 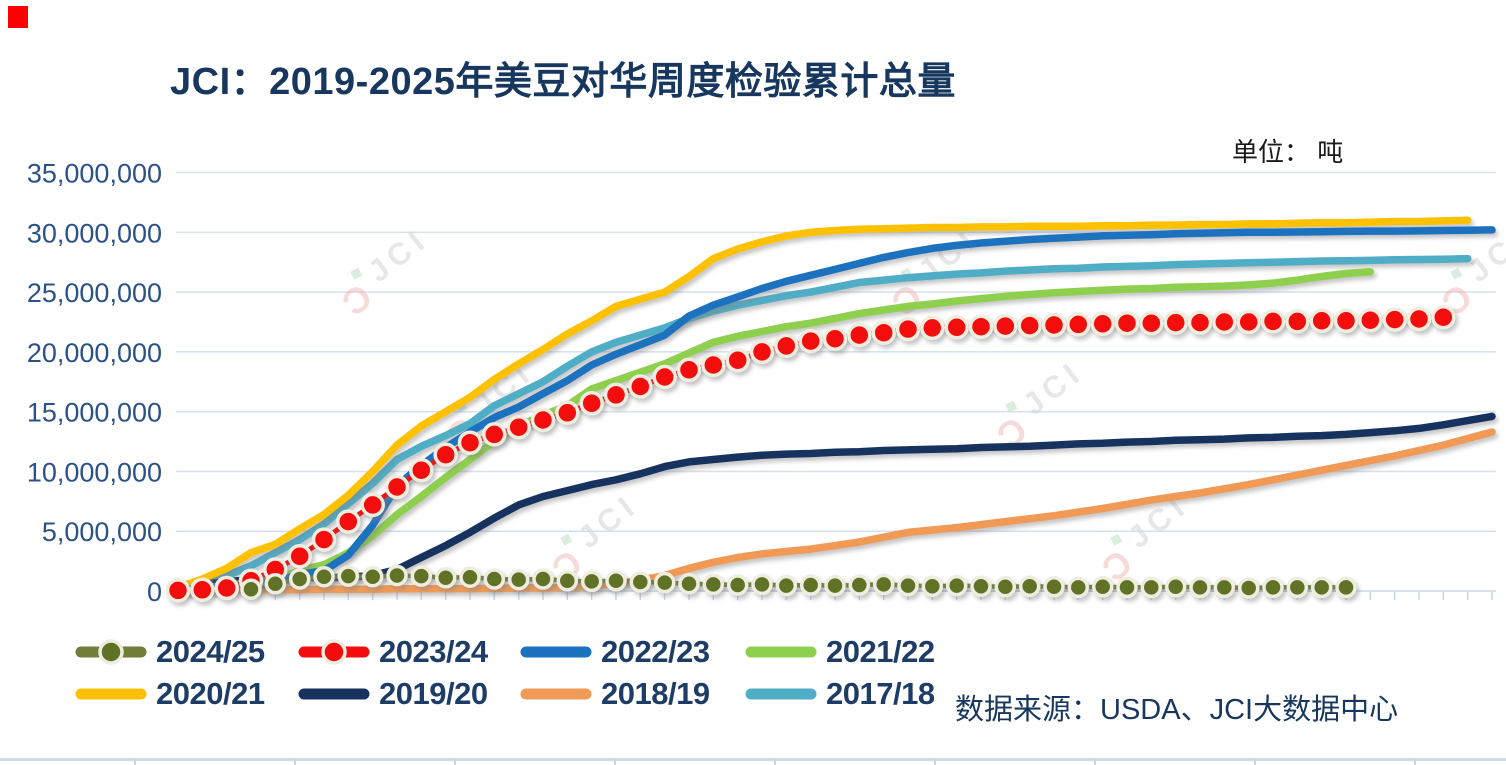 I want to click on corner-marker, so click(x=18, y=17).